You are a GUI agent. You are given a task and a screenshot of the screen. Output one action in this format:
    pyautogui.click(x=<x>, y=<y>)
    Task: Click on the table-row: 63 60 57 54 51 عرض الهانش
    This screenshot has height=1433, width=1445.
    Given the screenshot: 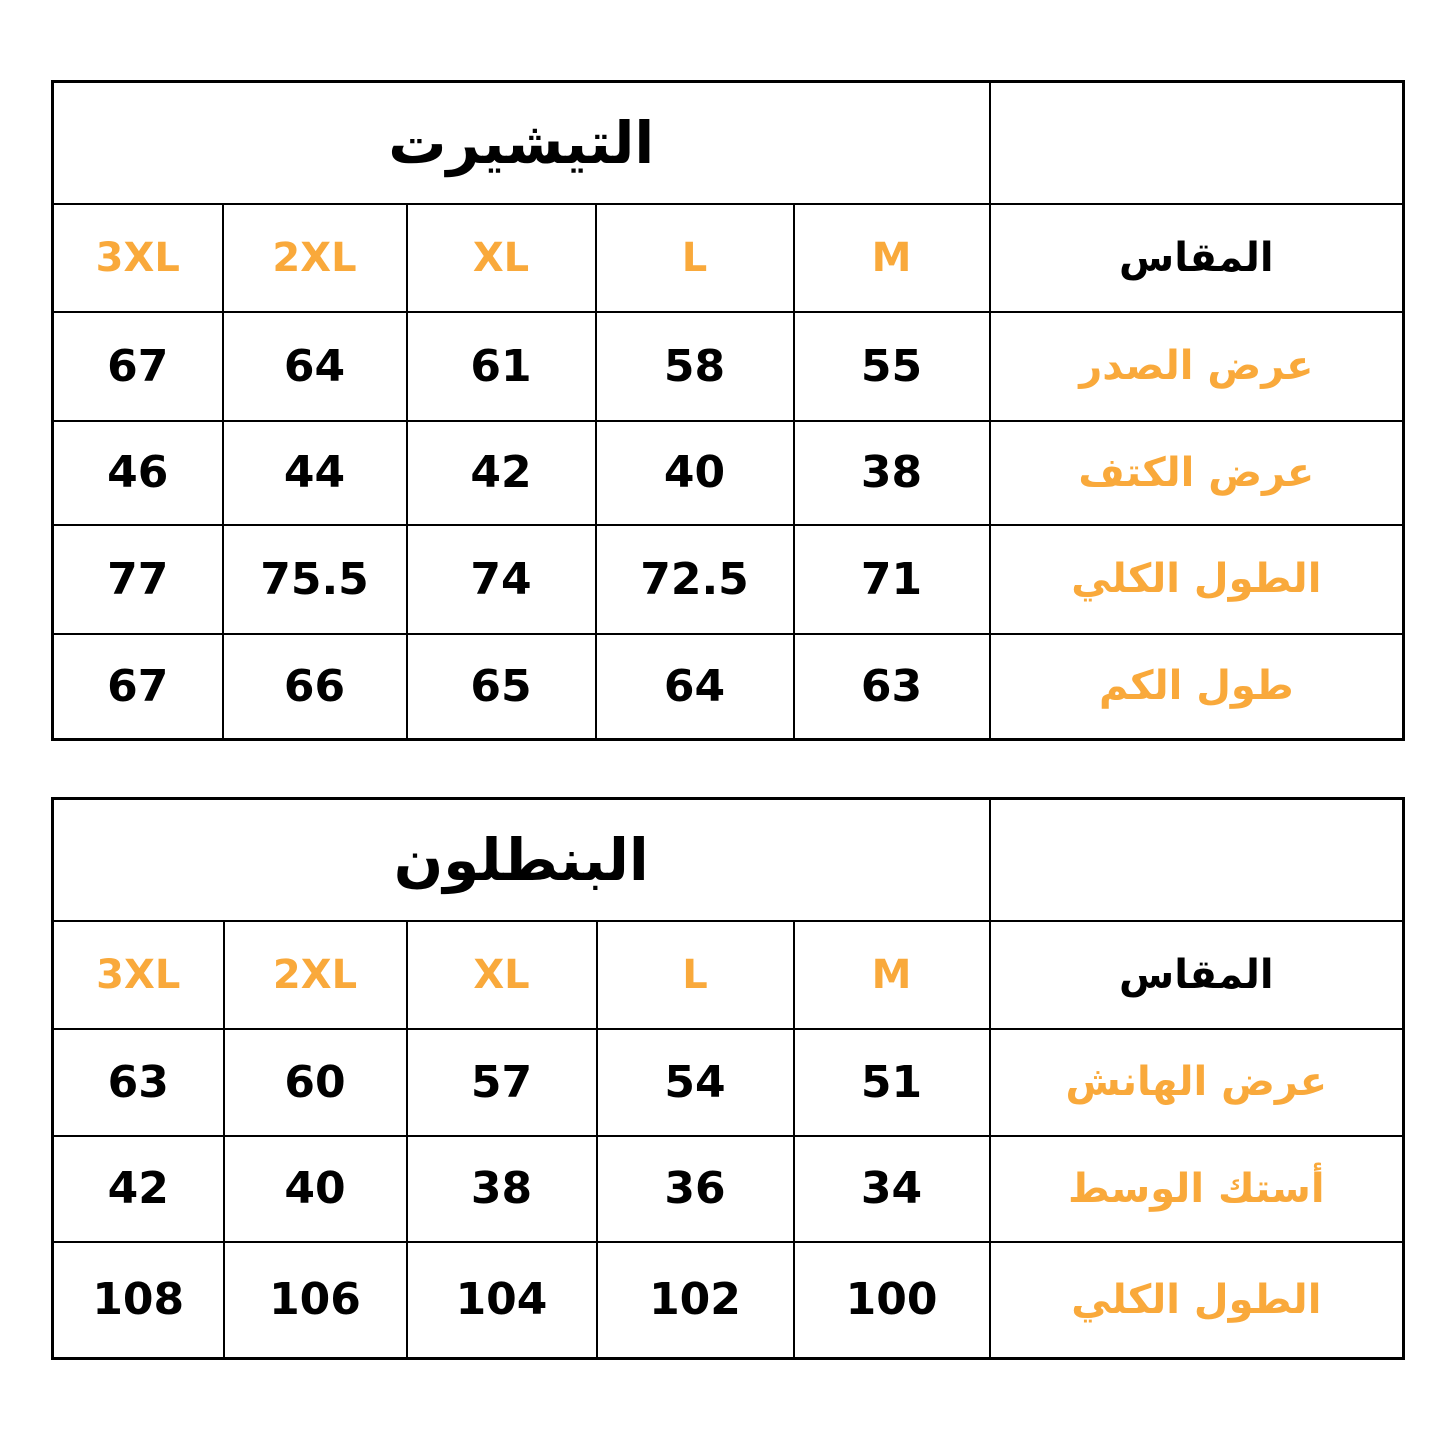 What is the action you would take?
    pyautogui.click(x=728, y=1082)
    